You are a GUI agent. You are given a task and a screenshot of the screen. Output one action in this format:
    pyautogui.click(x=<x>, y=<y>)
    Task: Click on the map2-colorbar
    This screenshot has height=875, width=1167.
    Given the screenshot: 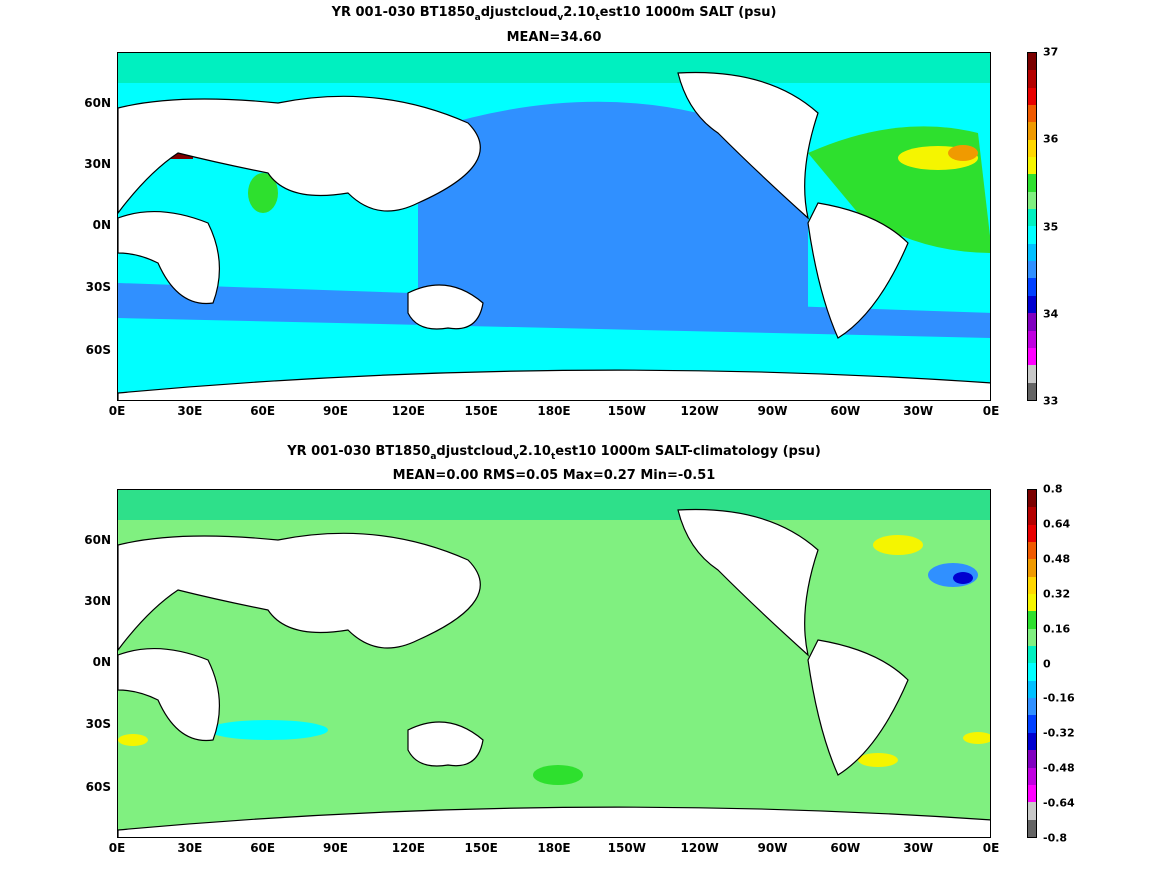 What is the action you would take?
    pyautogui.click(x=1032, y=663)
    